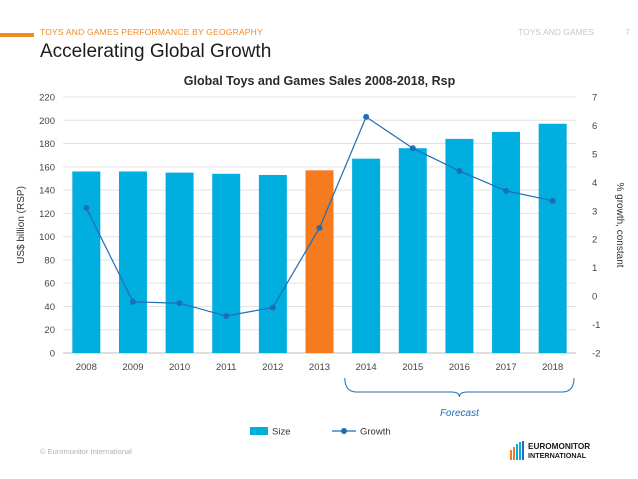 The height and width of the screenshot is (479, 638). Describe the element at coordinates (226, 316) in the screenshot. I see `growth-point-2011` at that location.